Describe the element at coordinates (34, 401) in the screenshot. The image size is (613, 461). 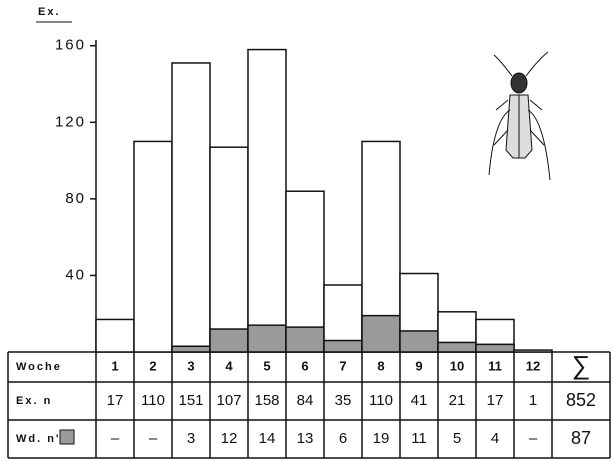
I see `row-label: Ex. n` at that location.